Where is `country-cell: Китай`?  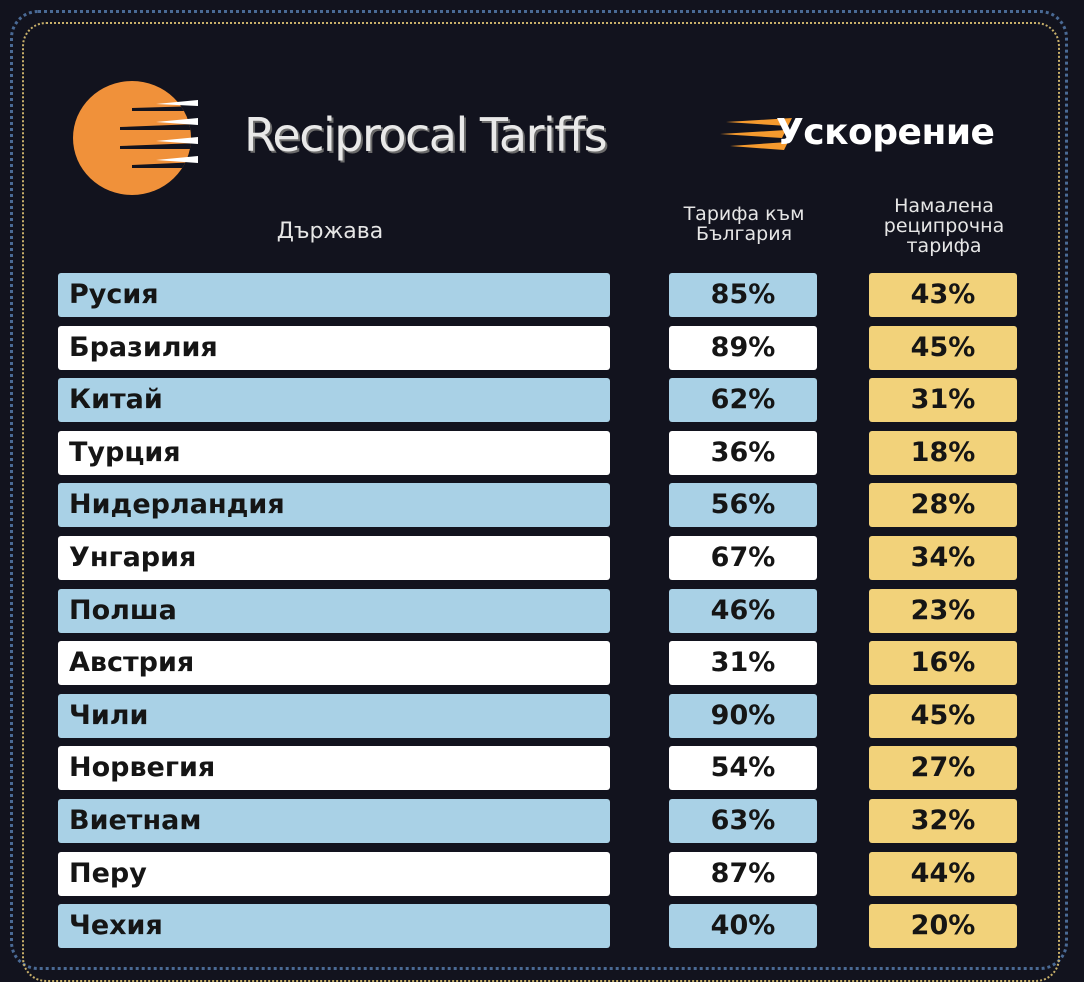 country-cell: Китай is located at coordinates (334, 400).